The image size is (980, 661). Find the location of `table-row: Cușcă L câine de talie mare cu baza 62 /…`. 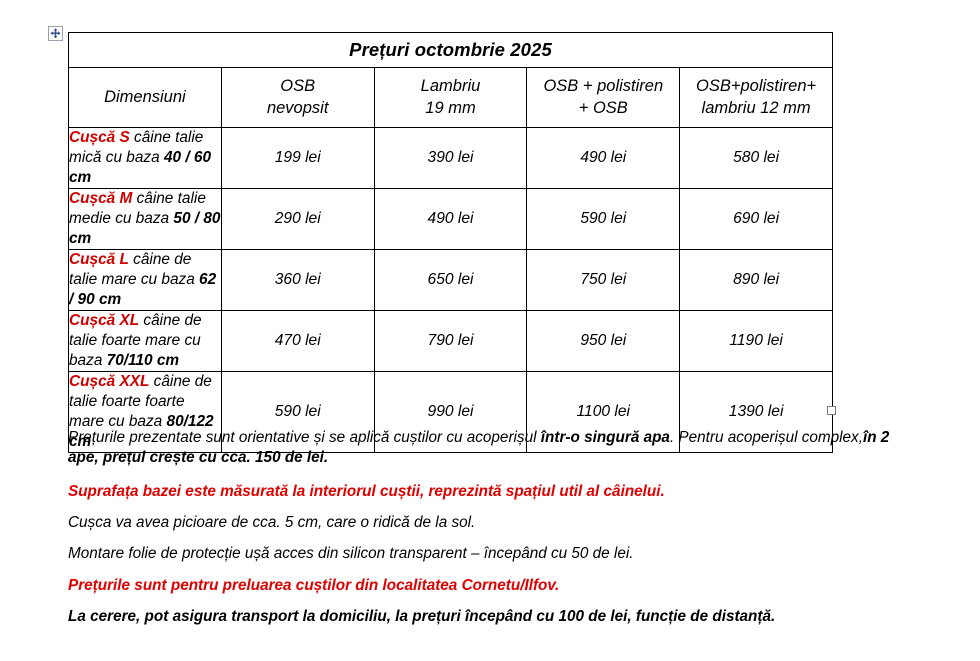

table-row: Cușcă L câine de talie mare cu baza 62 /… is located at coordinates (450, 280).